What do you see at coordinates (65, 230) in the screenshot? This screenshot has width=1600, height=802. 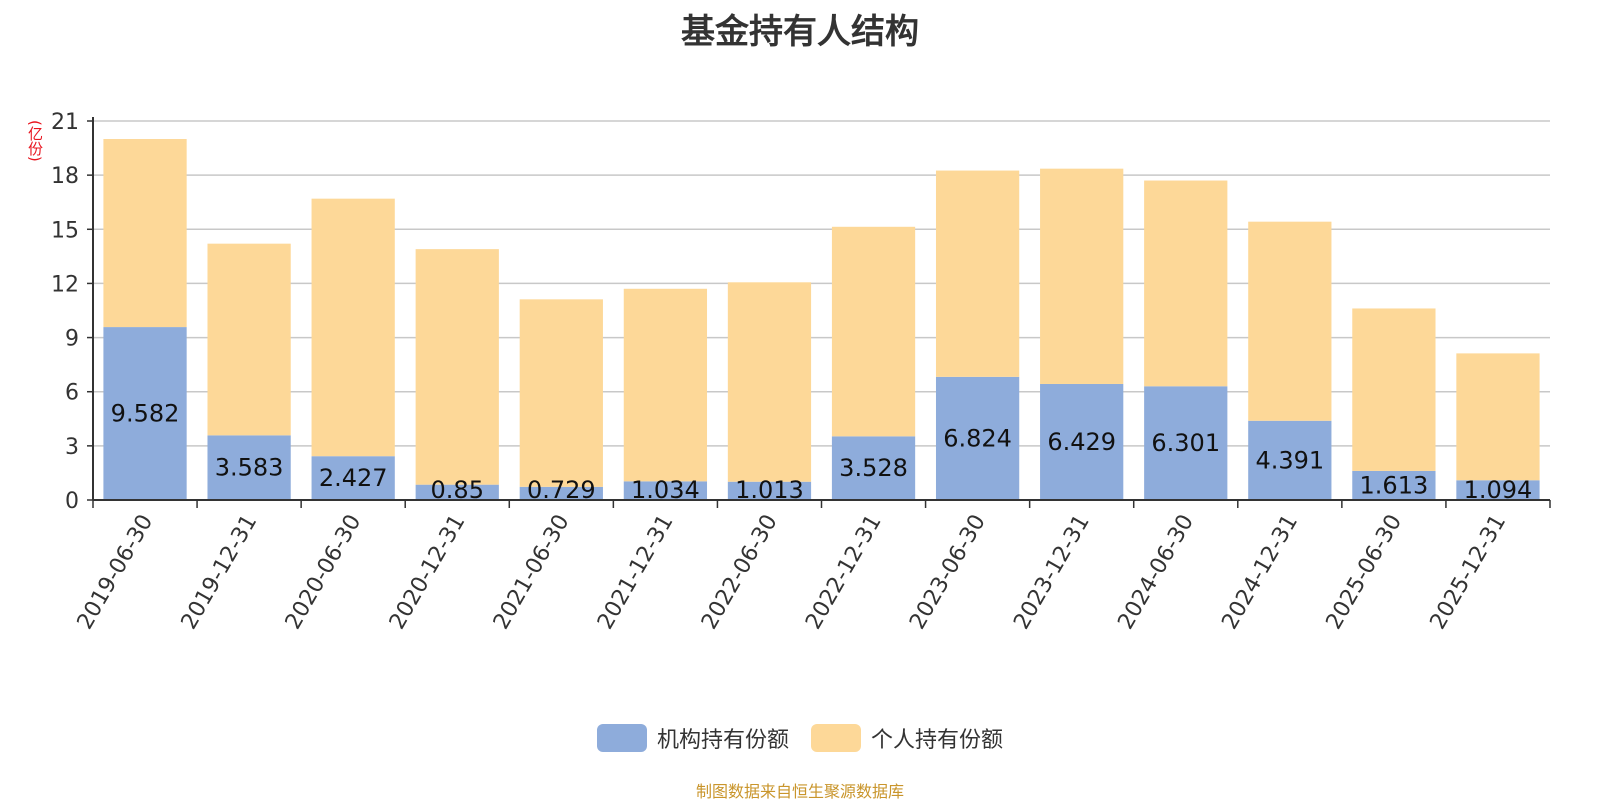 I see `y-tick-label: 15` at bounding box center [65, 230].